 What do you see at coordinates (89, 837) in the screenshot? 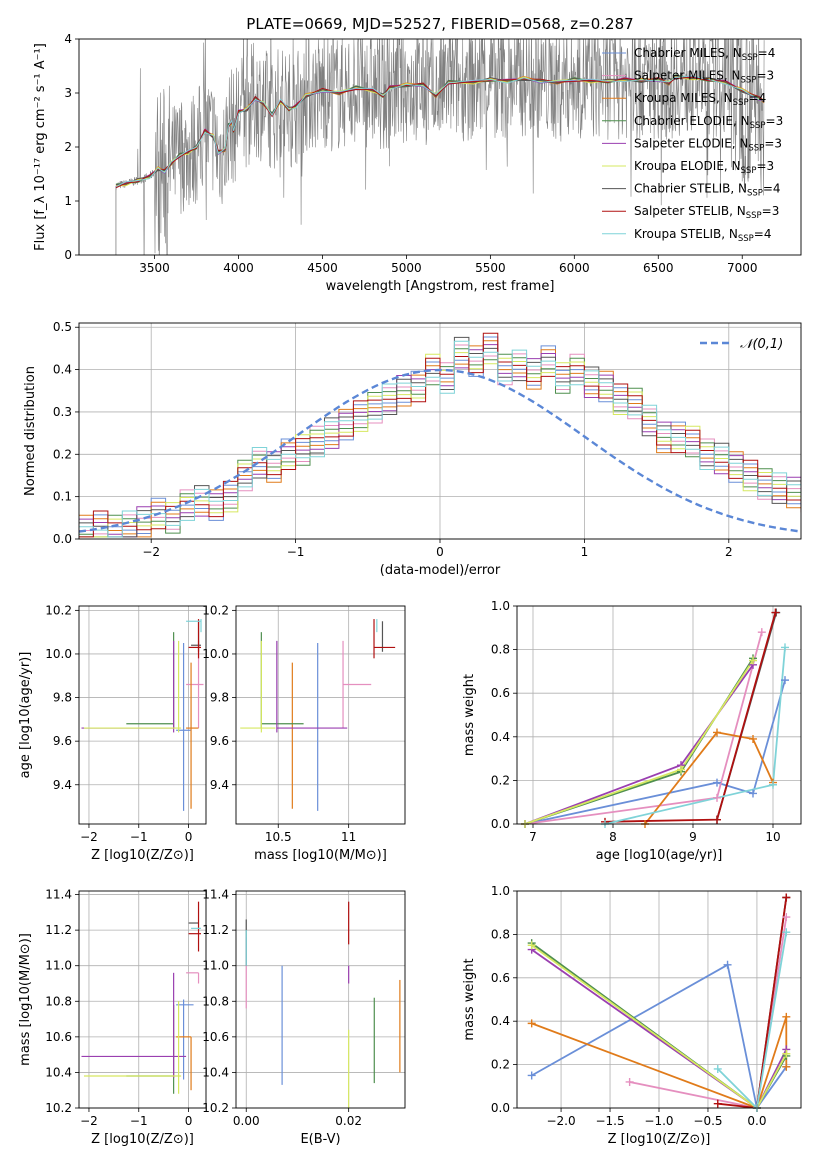
I see `x-tick-label: −2` at bounding box center [89, 837].